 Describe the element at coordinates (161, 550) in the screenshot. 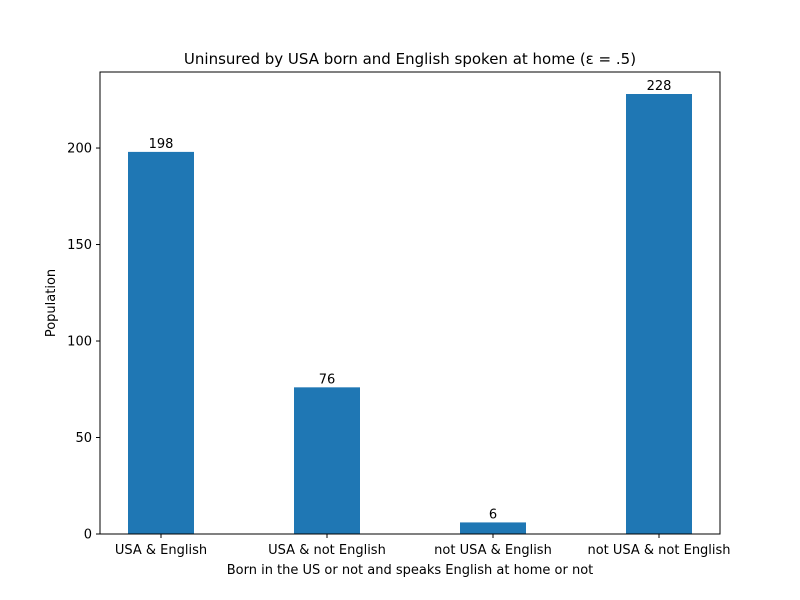

I see `x-tick-label: USA & English` at that location.